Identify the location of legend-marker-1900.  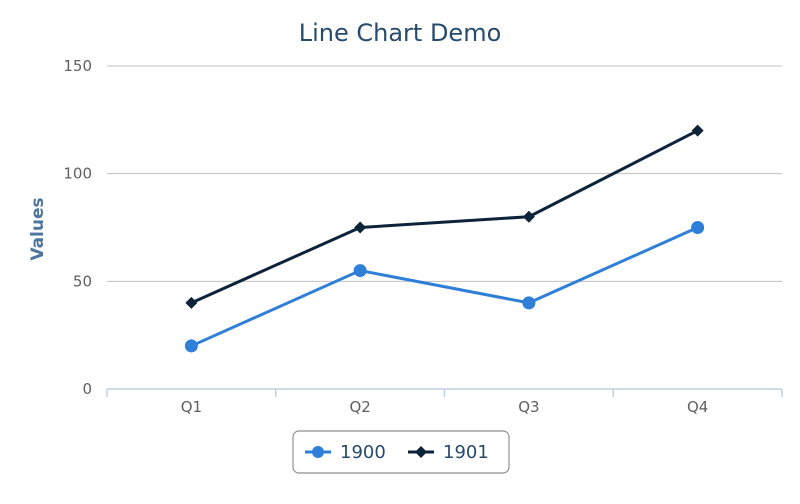
(318, 452).